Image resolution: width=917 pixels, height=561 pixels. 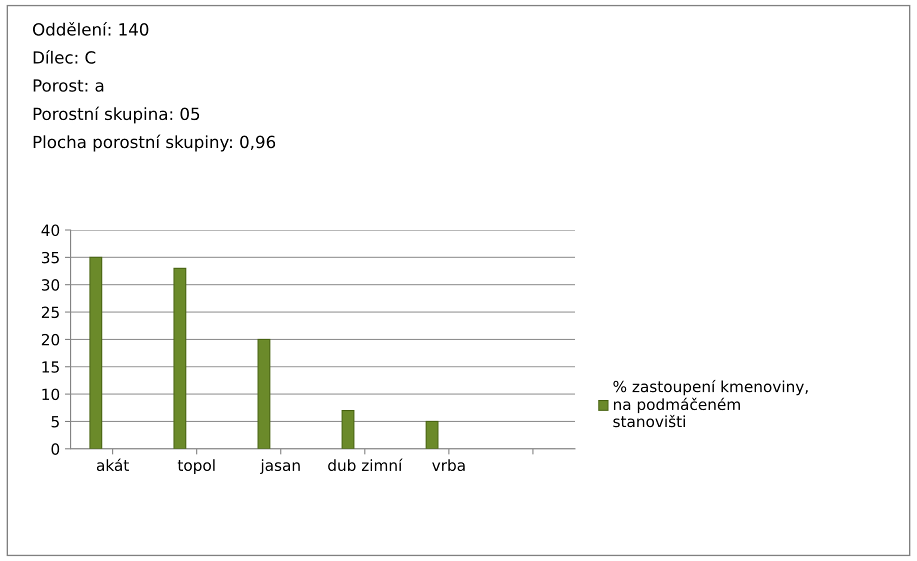 I want to click on text: Porostní skupina: 05, so click(x=117, y=115).